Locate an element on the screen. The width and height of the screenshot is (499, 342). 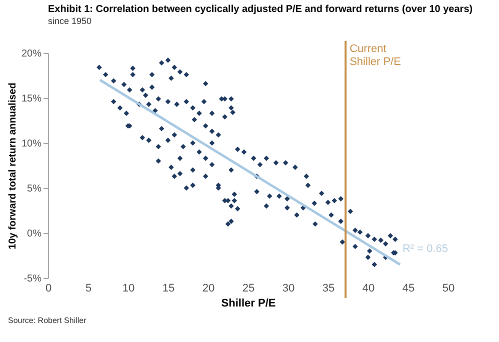
x-tick-label: 50 is located at coordinates (448, 288).